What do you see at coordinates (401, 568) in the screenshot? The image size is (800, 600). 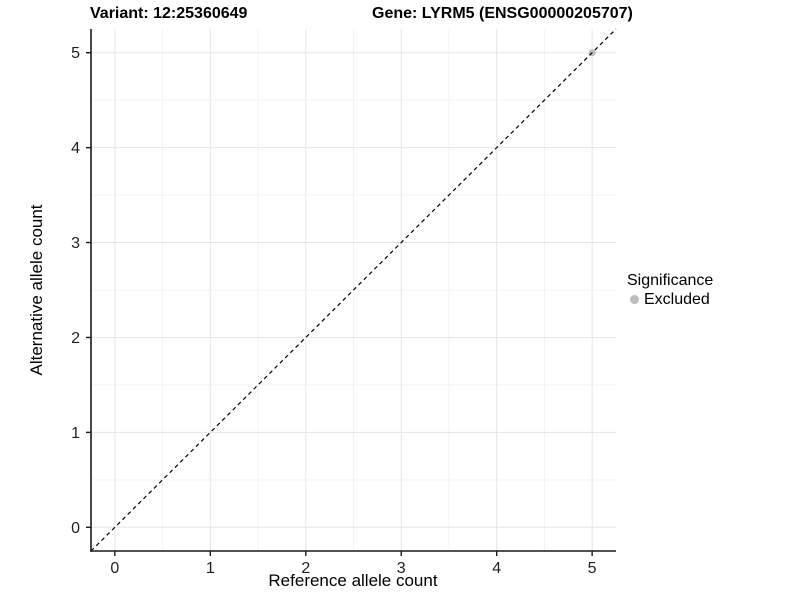 I see `x-tick-label: 3` at bounding box center [401, 568].